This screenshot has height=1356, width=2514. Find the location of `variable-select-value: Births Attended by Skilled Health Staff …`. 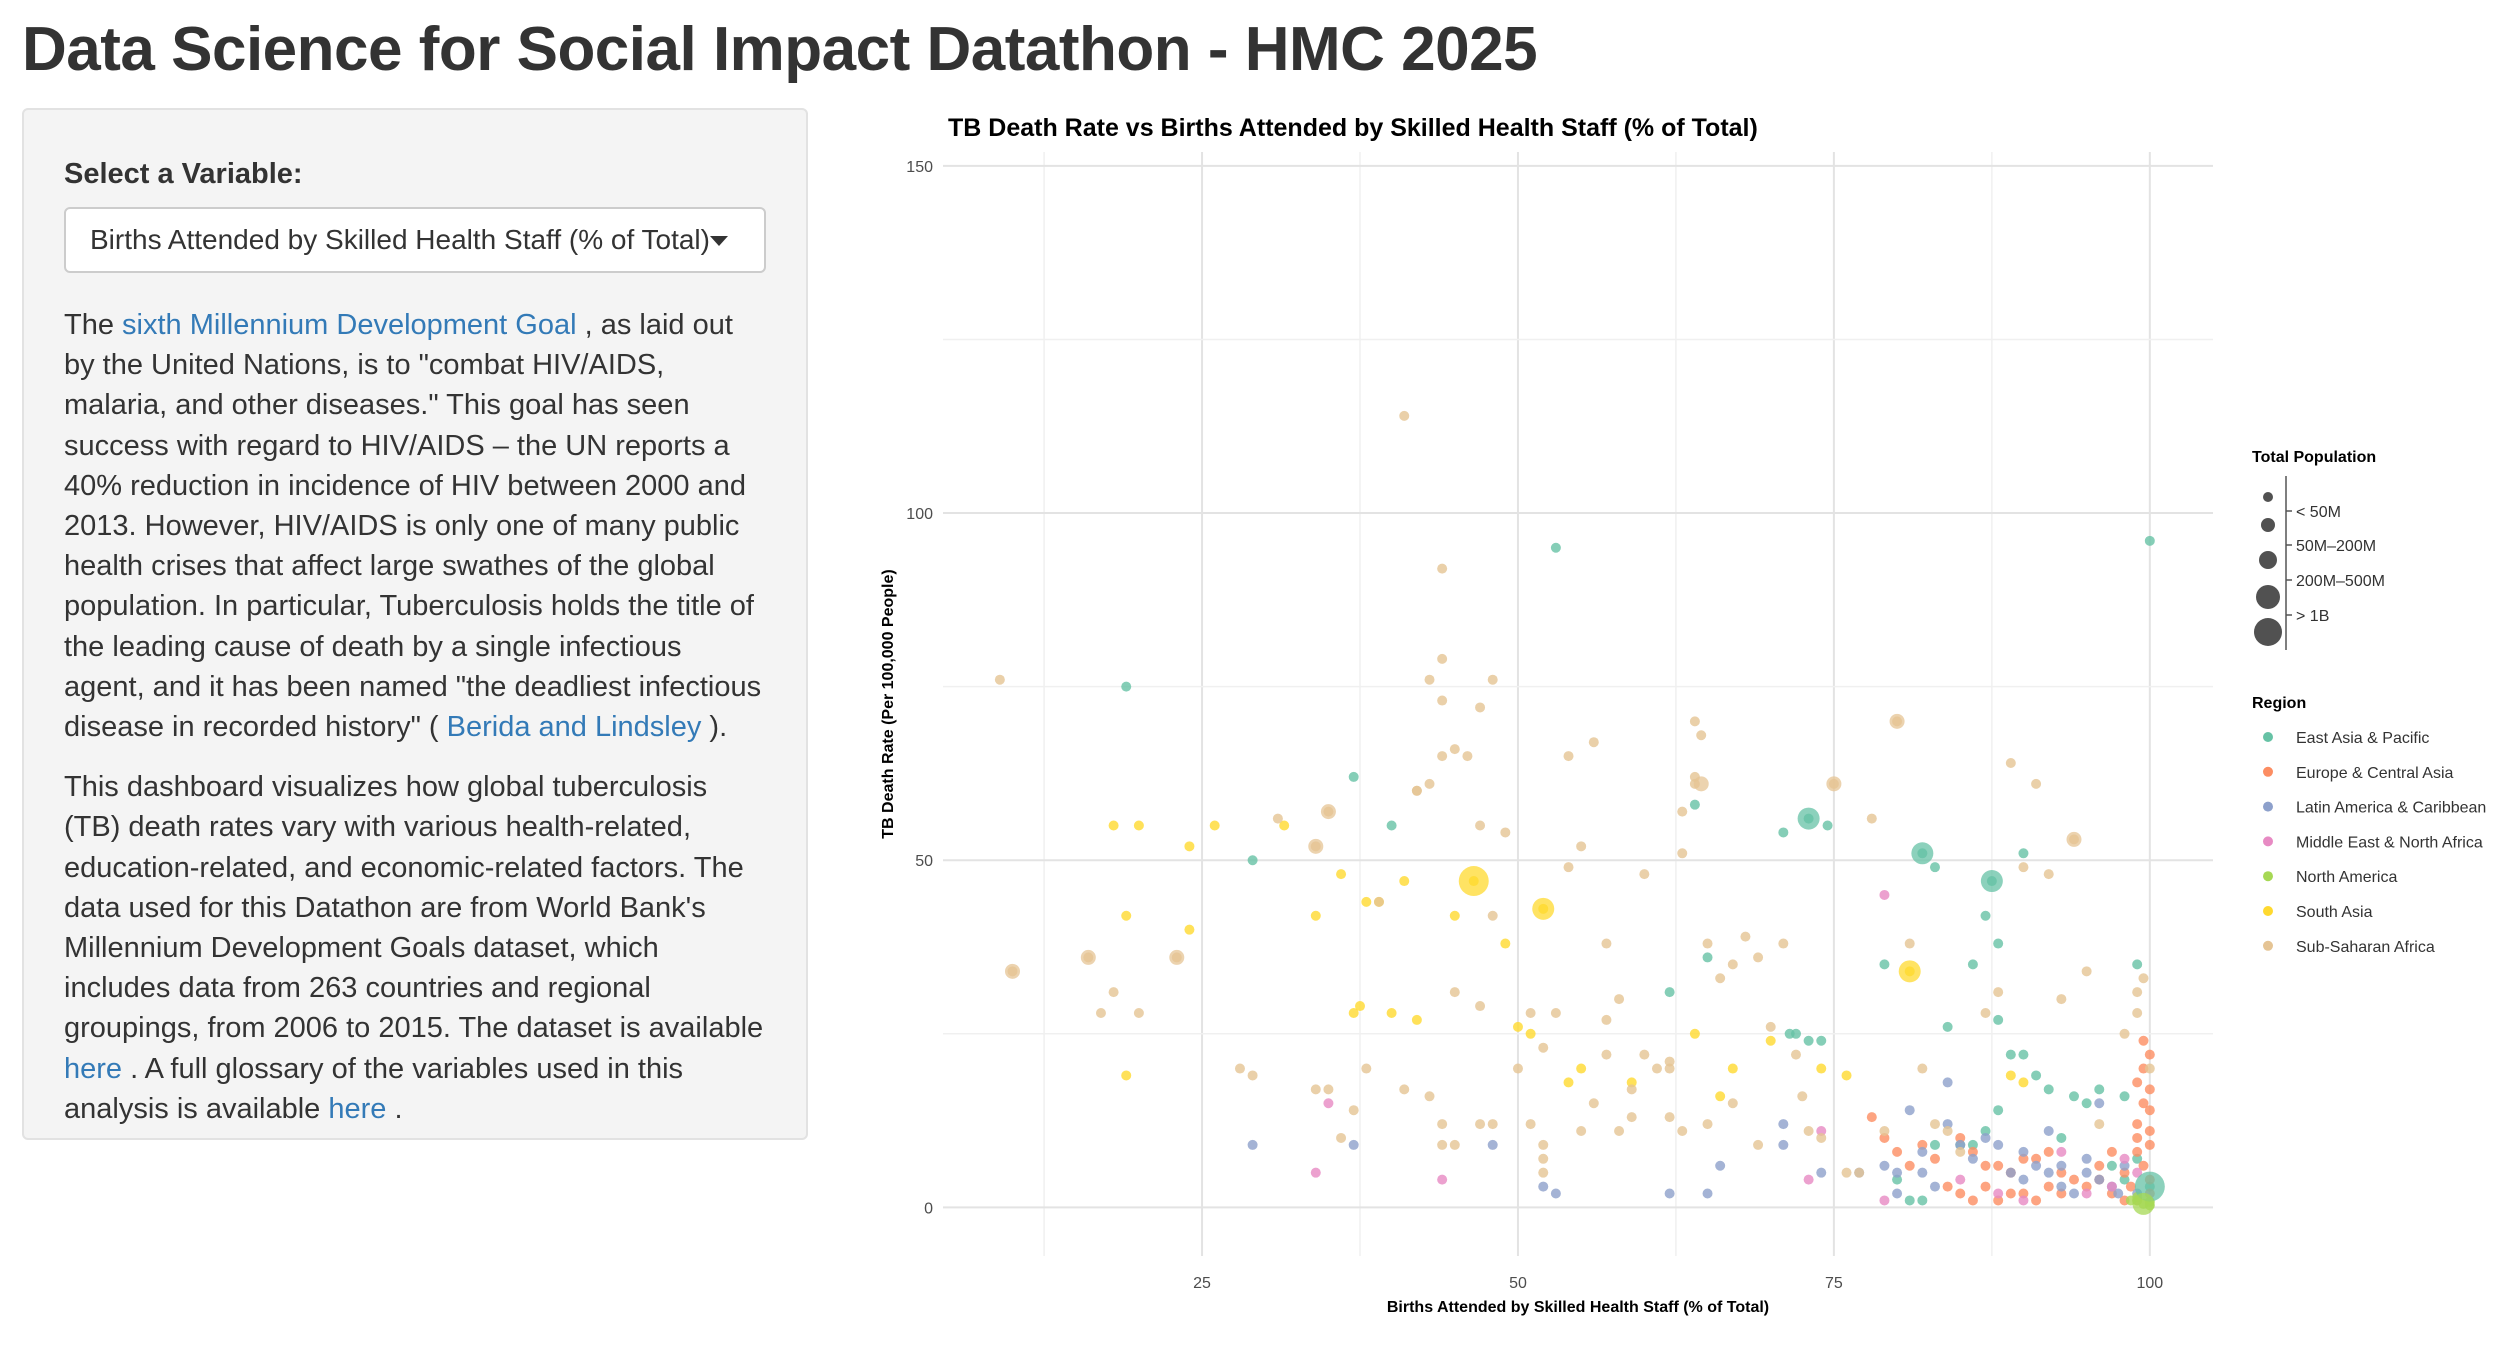

variable-select-value: Births Attended by Skilled Health Staff … is located at coordinates (400, 239).